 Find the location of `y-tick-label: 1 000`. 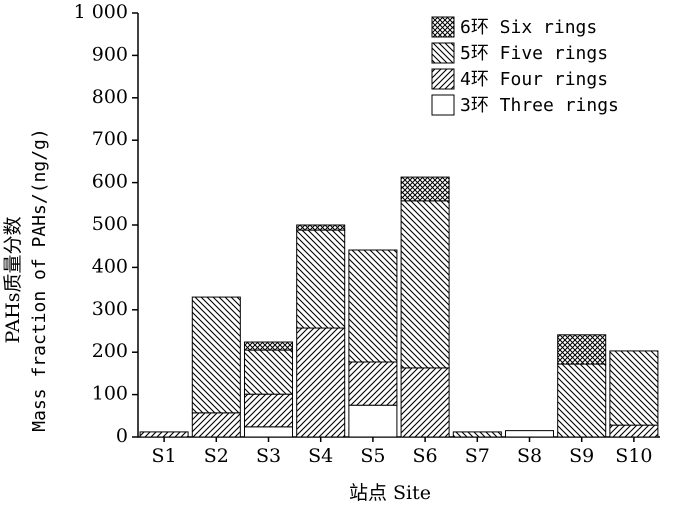

y-tick-label: 1 000 is located at coordinates (101, 12).